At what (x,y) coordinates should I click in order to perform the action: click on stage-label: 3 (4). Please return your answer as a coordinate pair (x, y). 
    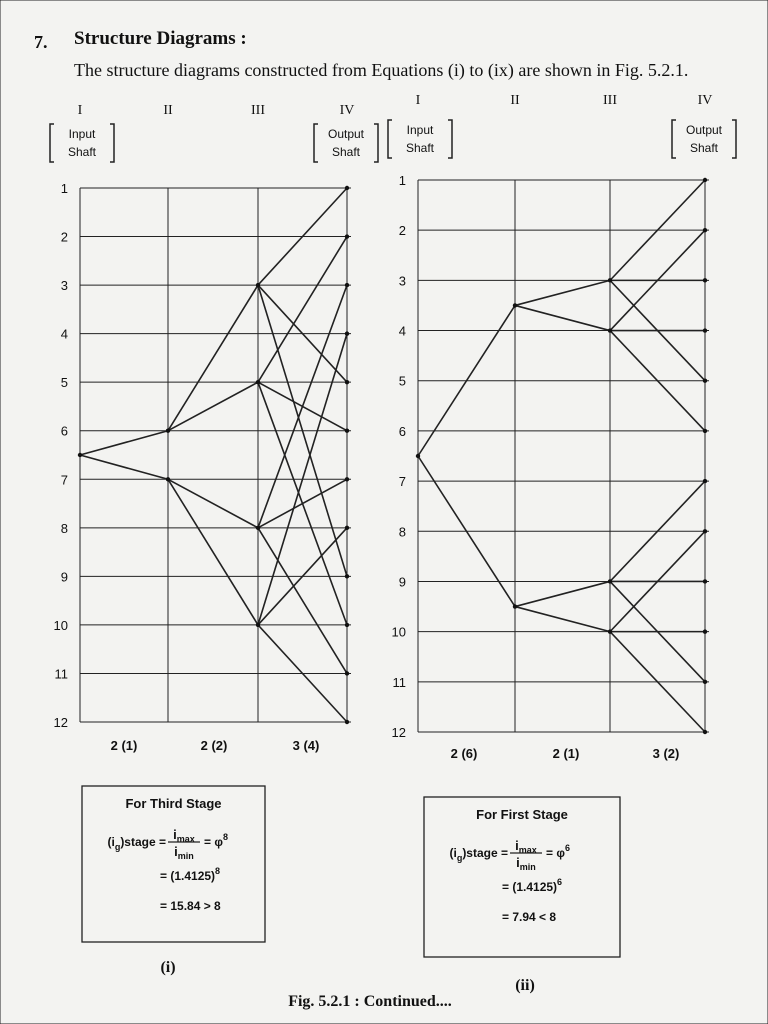
    Looking at the image, I should click on (306, 745).